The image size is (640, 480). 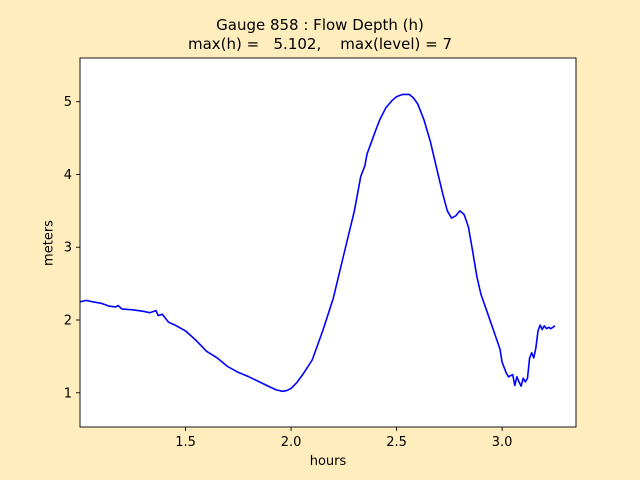 What do you see at coordinates (320, 44) in the screenshot?
I see `chart-subtitle: max(h) = 5.102, max(level) = 7` at bounding box center [320, 44].